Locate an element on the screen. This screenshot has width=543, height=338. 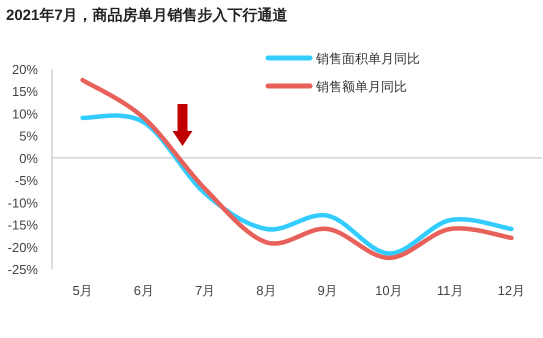
y-tick-label: 20% is located at coordinates (25, 69).